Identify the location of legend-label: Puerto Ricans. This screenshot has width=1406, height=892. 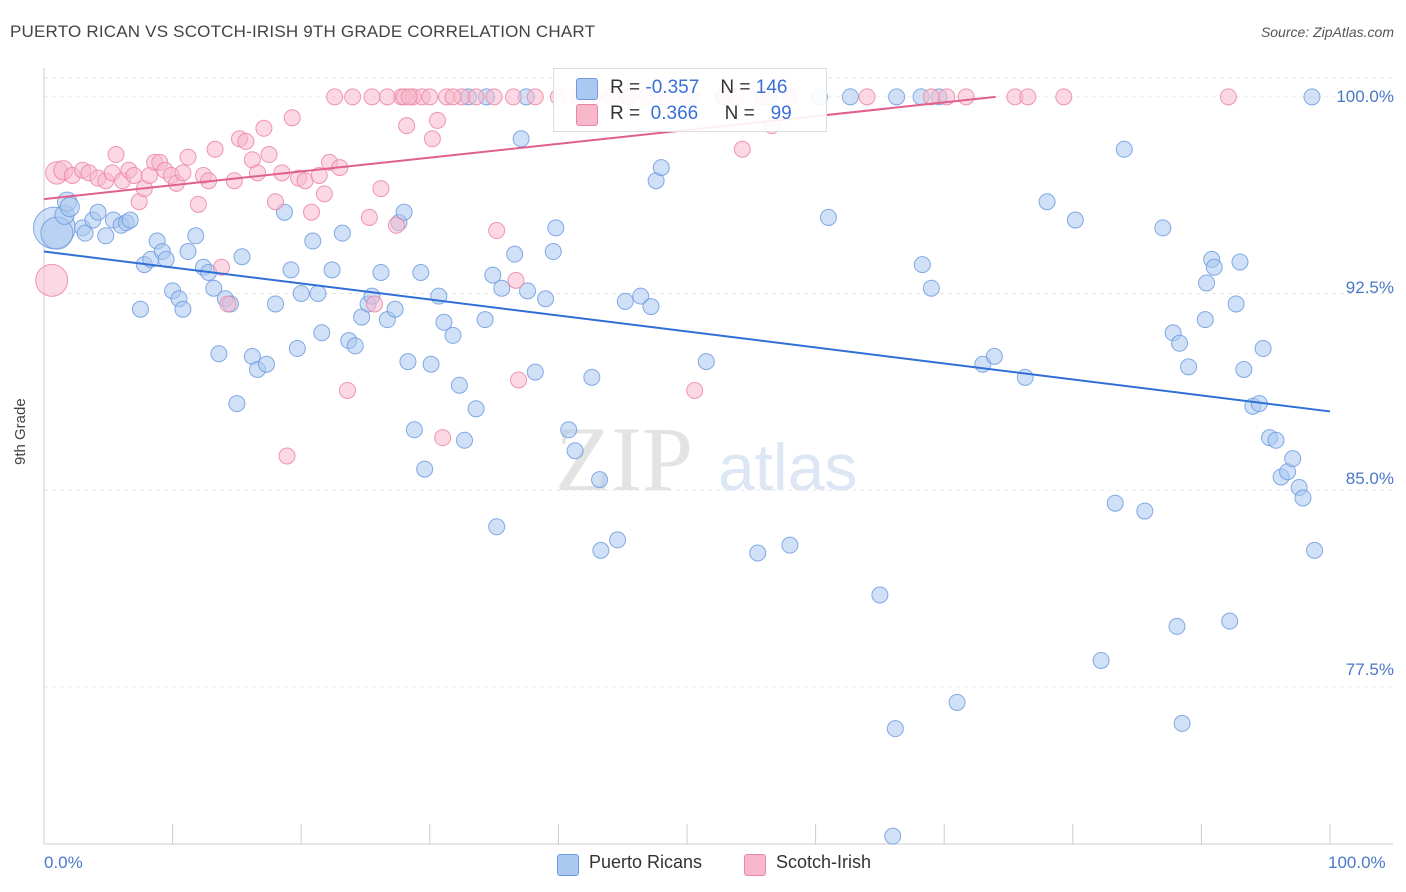
(646, 862).